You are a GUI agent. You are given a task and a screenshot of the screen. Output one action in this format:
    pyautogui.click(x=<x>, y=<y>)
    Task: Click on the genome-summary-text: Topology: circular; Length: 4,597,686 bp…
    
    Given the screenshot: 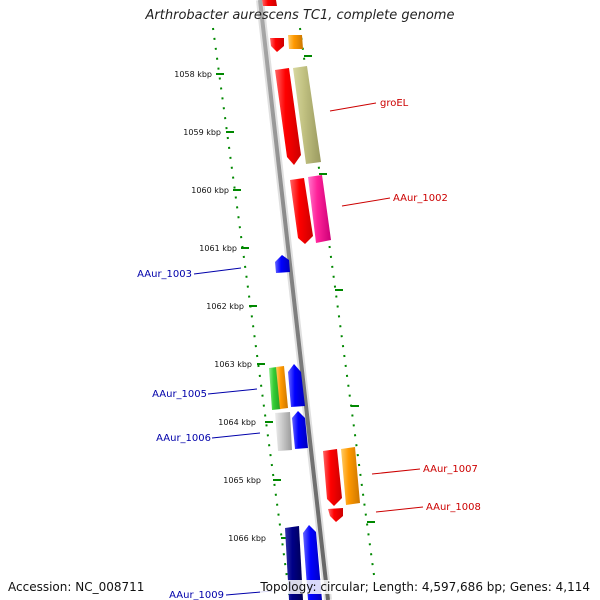 What is the action you would take?
    pyautogui.click(x=425, y=587)
    